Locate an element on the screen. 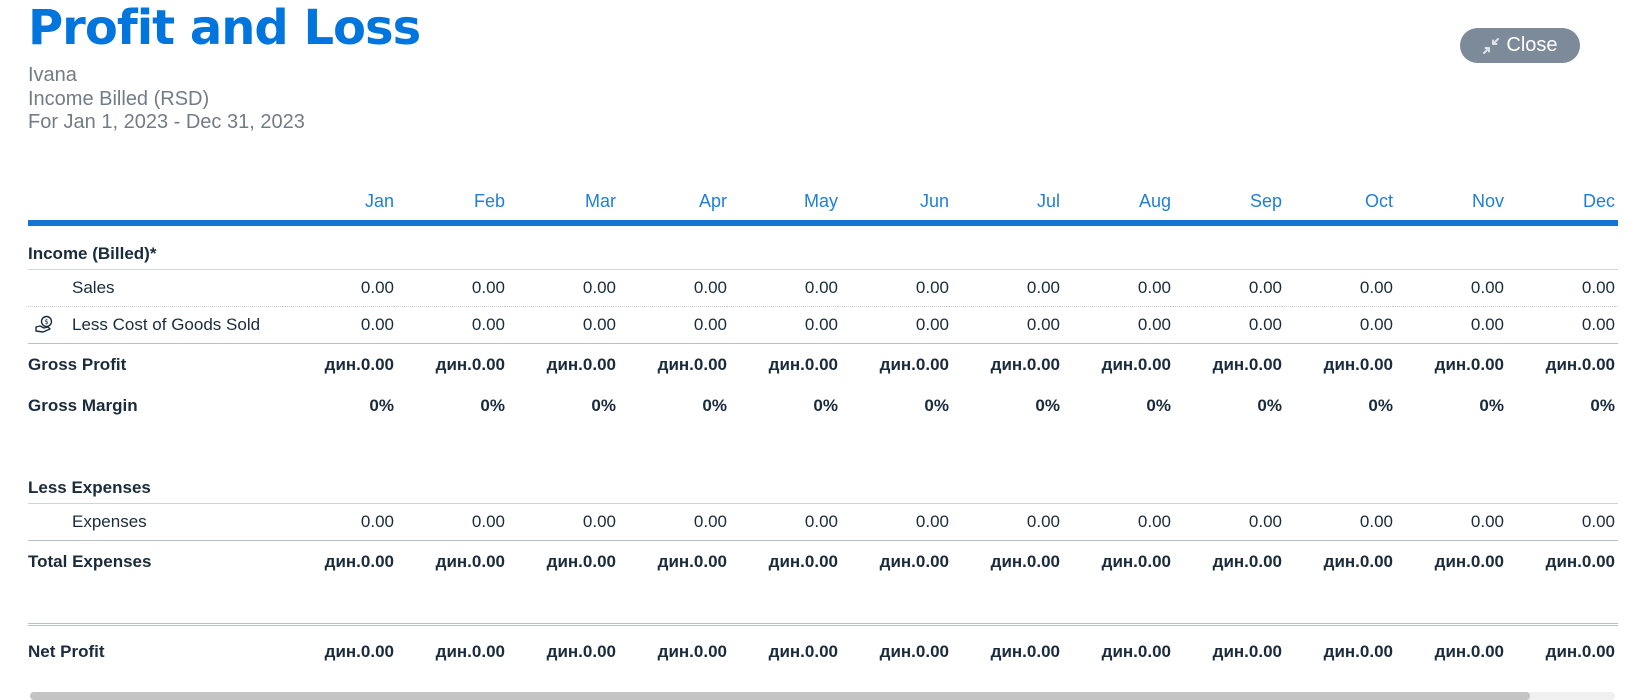 This screenshot has height=700, width=1645. gross-margin-row-value-sep: 0% is located at coordinates (1269, 405).